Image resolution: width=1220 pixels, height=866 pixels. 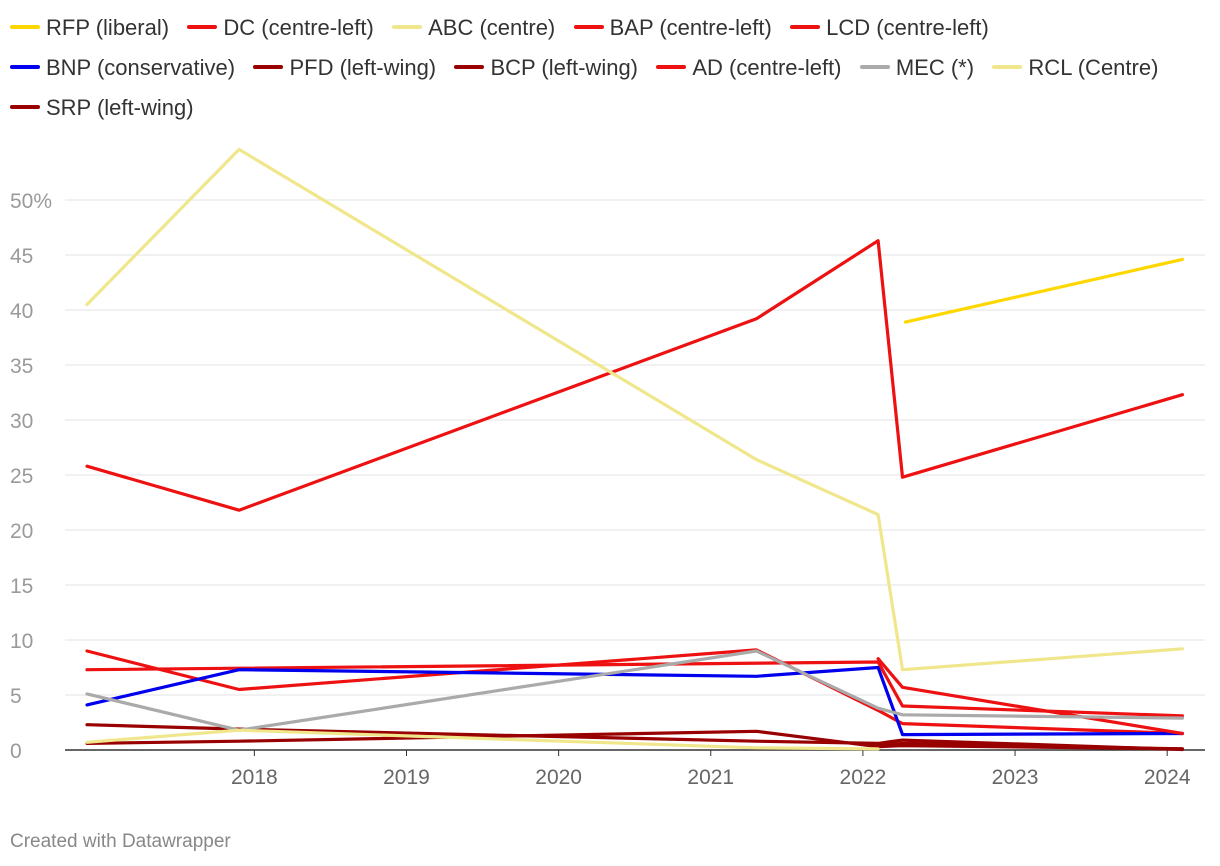 I want to click on y-tick-label: 15, so click(x=21, y=586).